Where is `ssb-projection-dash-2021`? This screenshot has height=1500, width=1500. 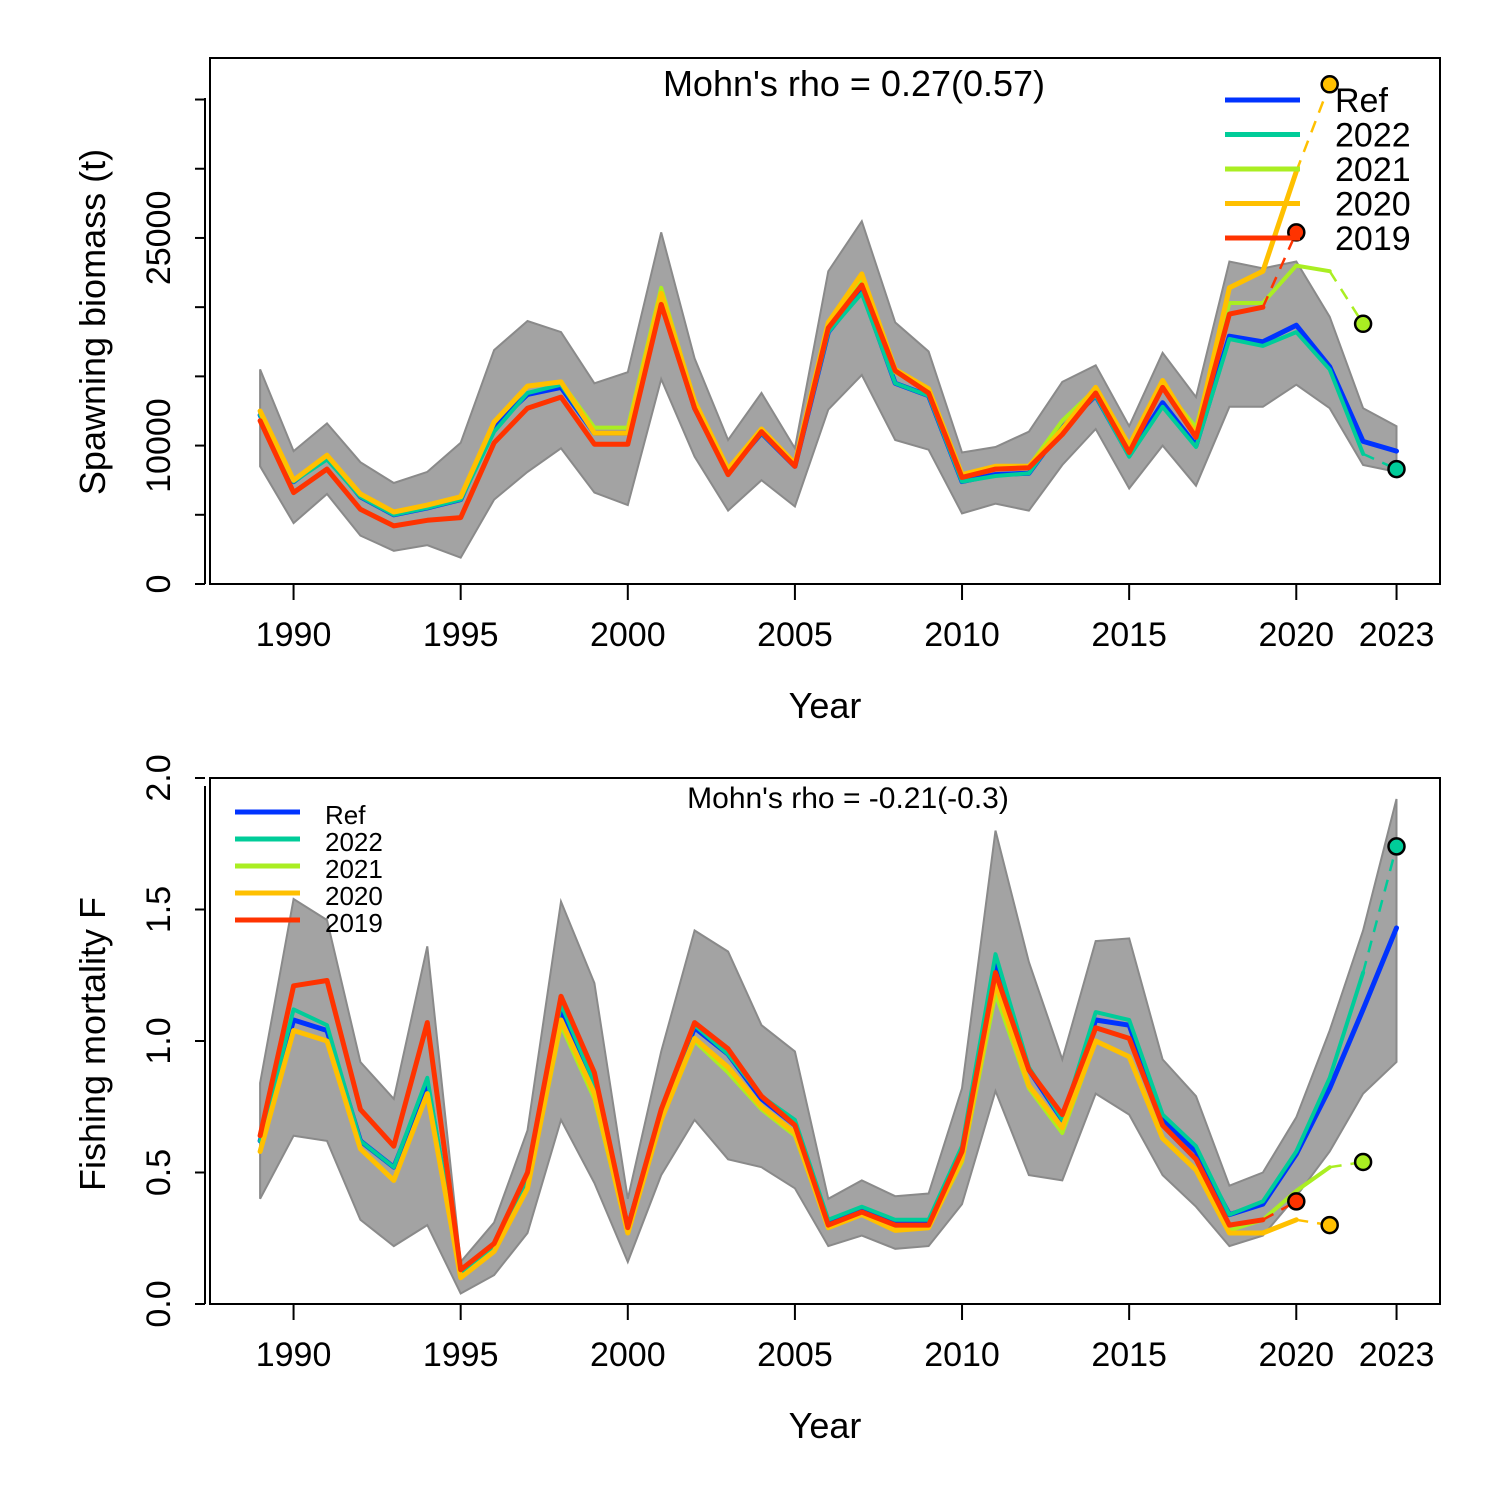
ssb-projection-dash-2021 is located at coordinates (1346, 297).